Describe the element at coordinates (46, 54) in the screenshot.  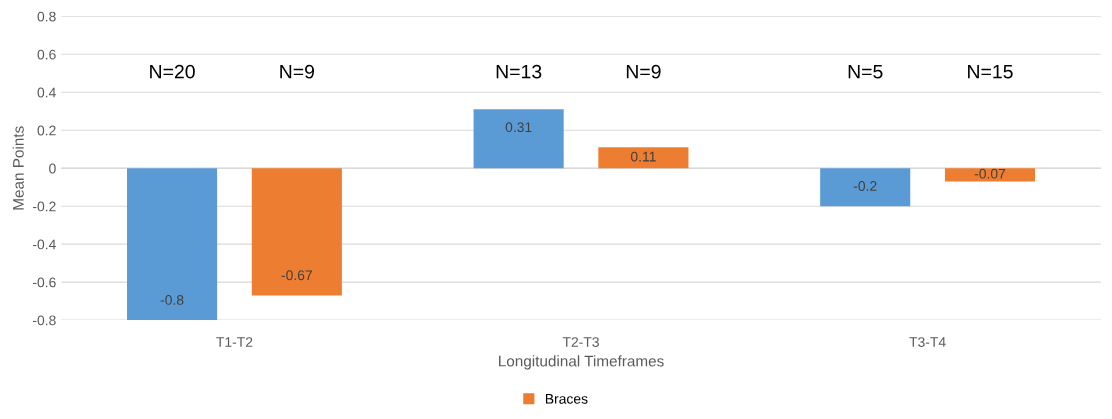
I see `y-tick-label: 0.6` at that location.